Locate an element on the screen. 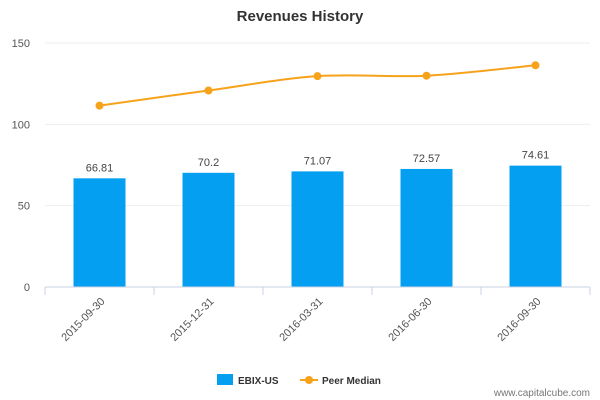 The width and height of the screenshot is (600, 400). y-tick-label-1: 50 is located at coordinates (24, 207).